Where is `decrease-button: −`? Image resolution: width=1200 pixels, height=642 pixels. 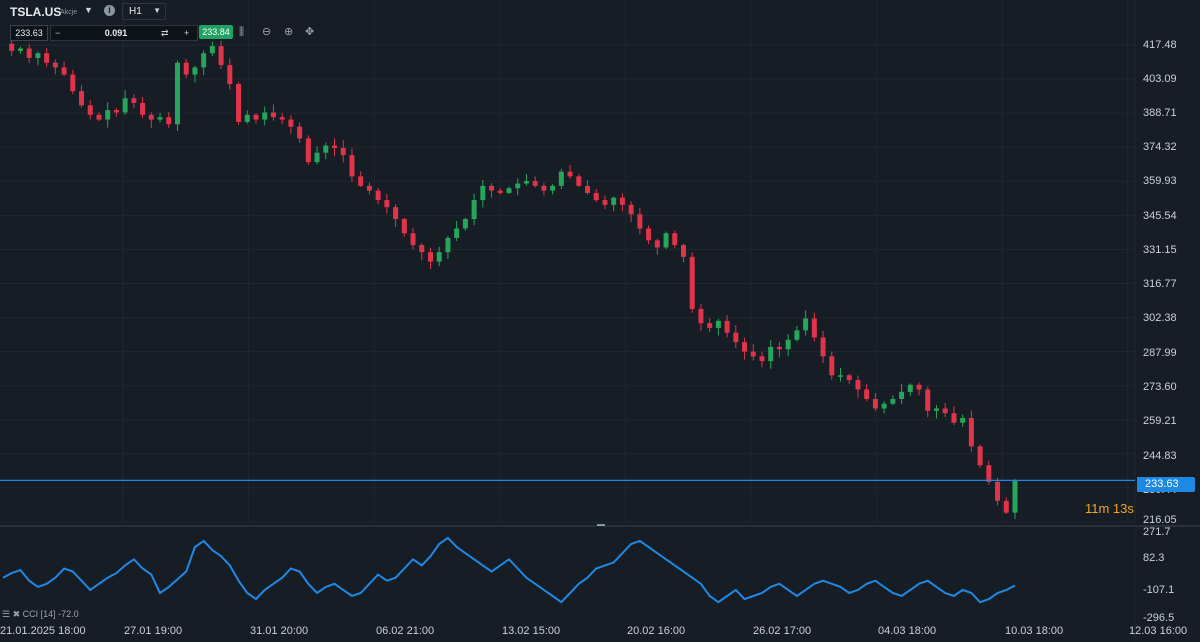 decrease-button: − is located at coordinates (58, 33).